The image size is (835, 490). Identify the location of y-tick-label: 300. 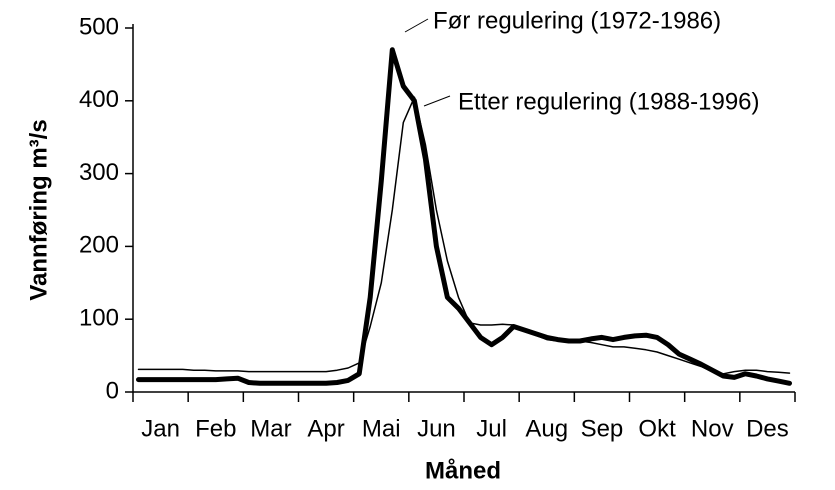
(99, 172).